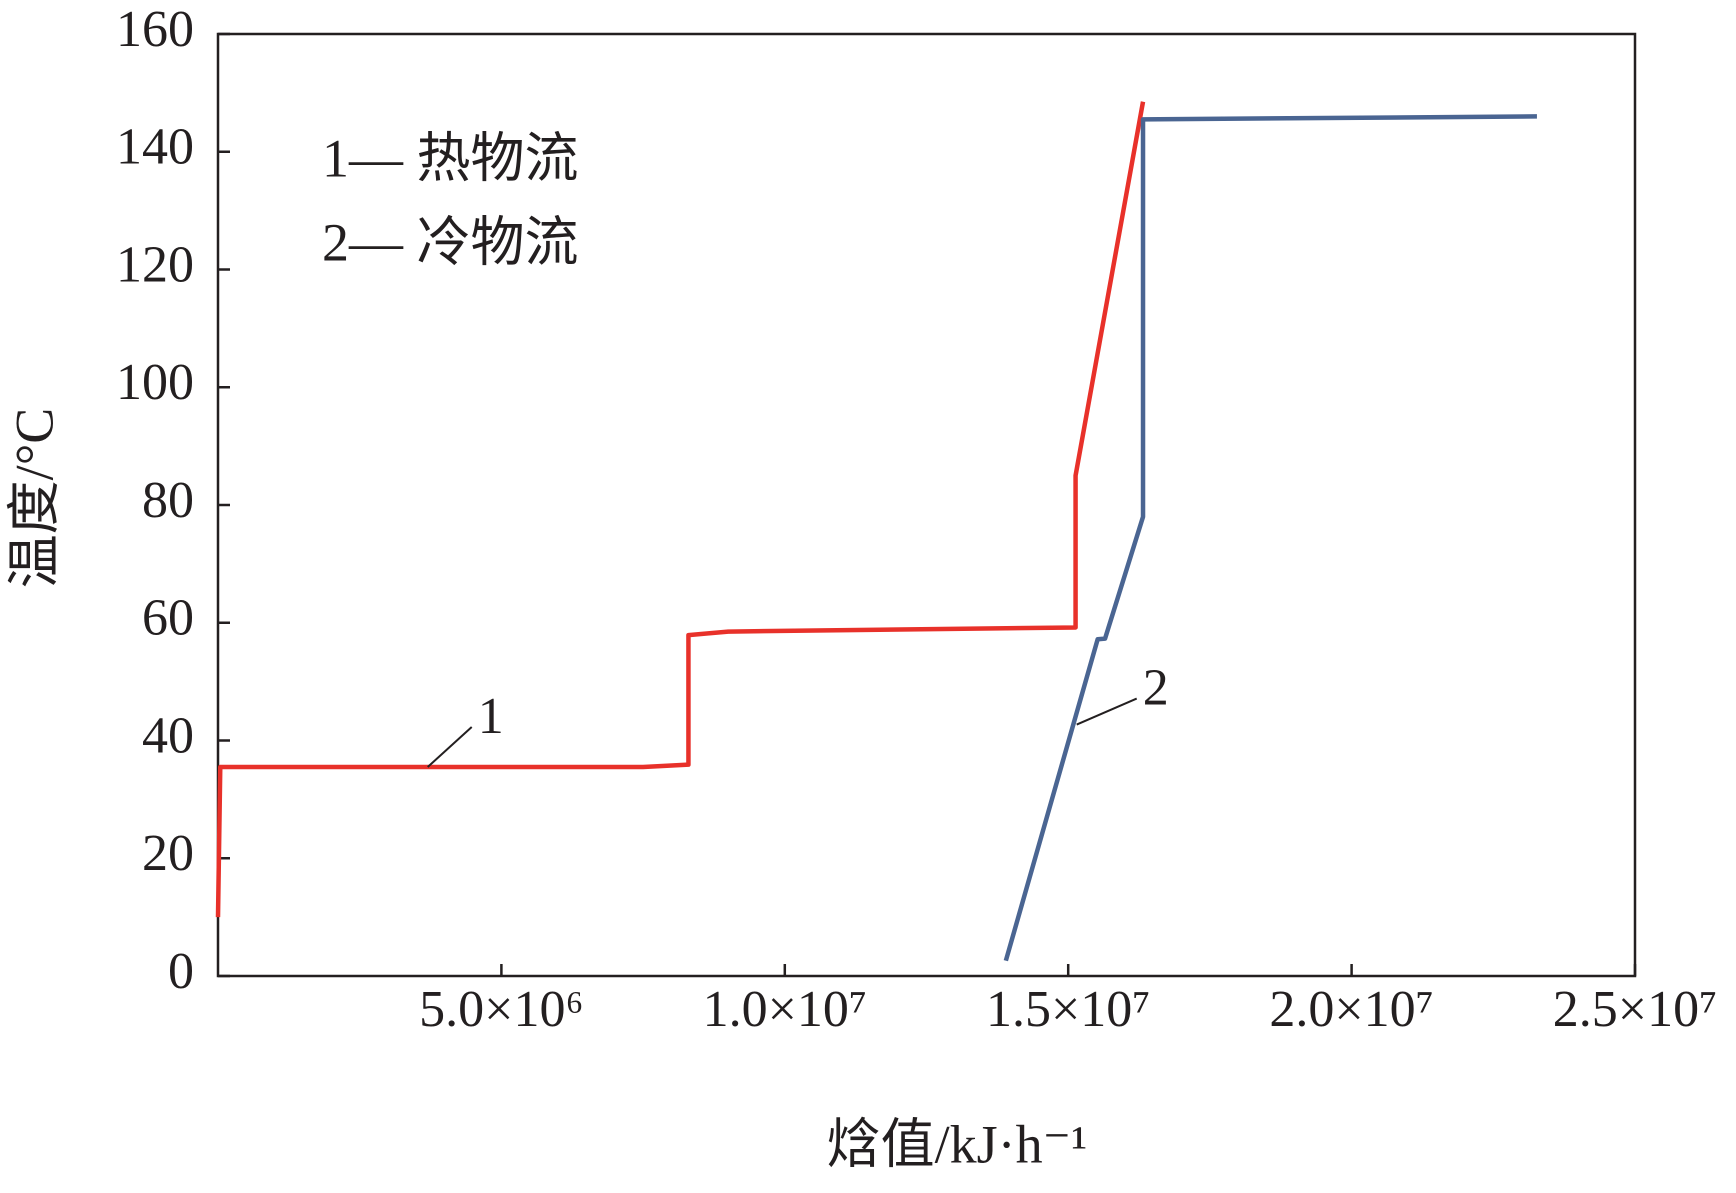 The height and width of the screenshot is (1193, 1736). I want to click on y-tick-label: 60, so click(168, 618).